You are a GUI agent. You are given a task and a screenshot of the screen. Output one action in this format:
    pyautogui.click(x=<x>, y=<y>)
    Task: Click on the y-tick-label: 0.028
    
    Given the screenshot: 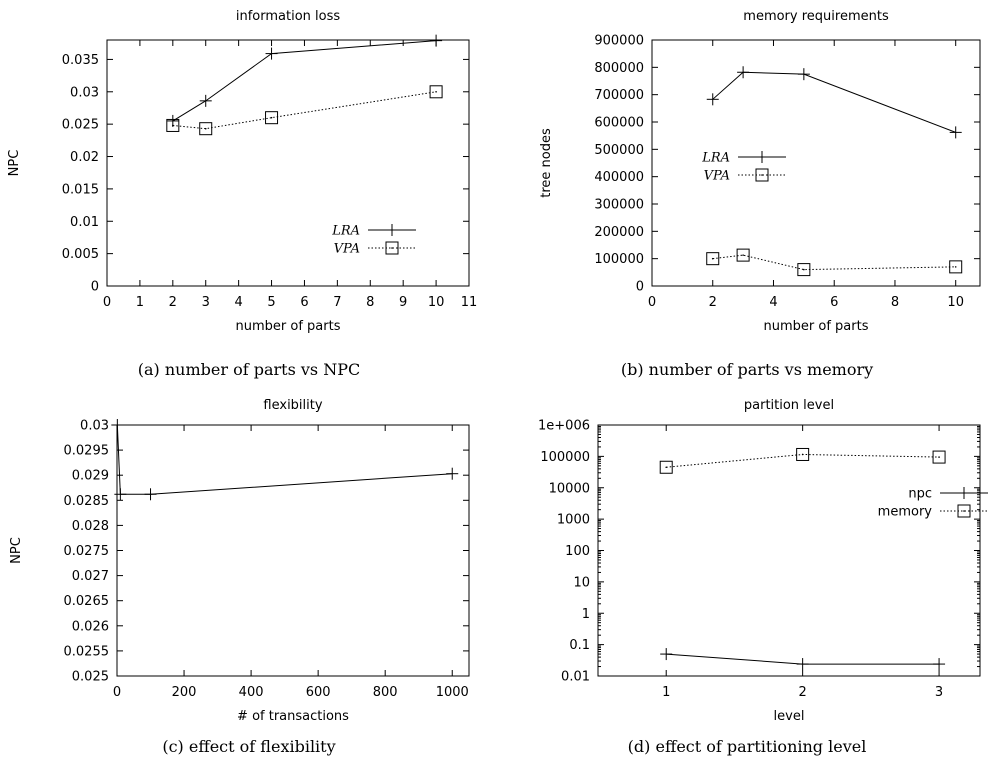 What is the action you would take?
    pyautogui.click(x=90, y=526)
    